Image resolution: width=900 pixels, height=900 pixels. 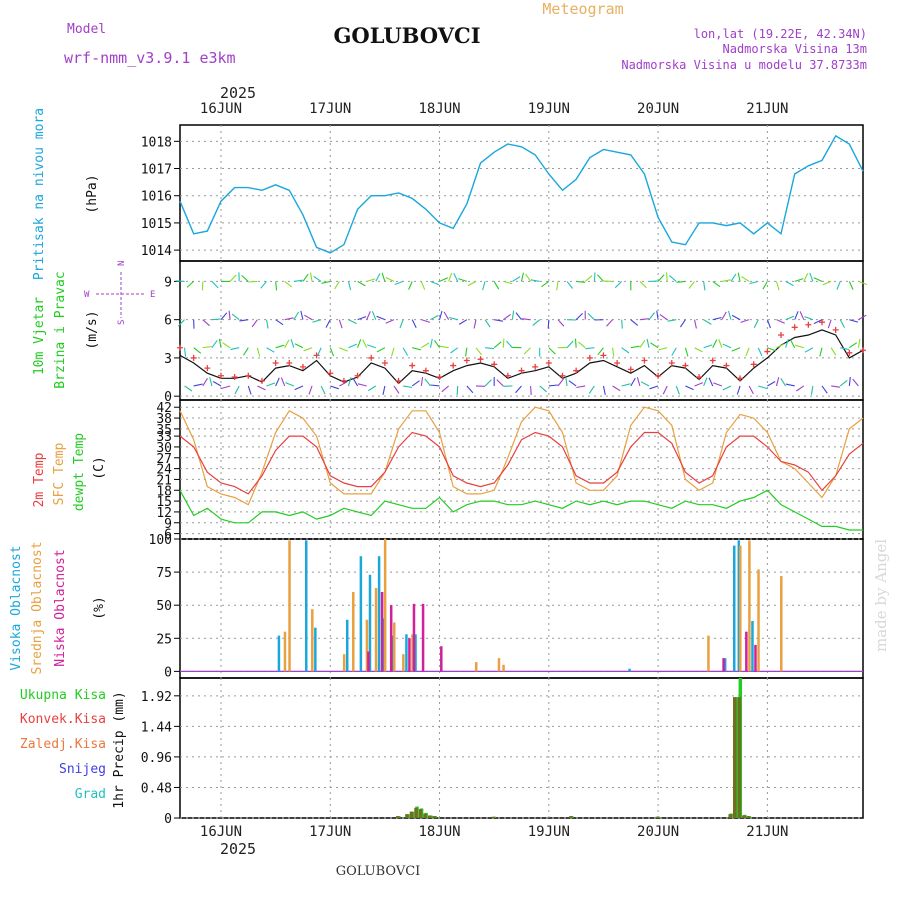 I want to click on day-label-bottom: 20JUN, so click(x=658, y=832).